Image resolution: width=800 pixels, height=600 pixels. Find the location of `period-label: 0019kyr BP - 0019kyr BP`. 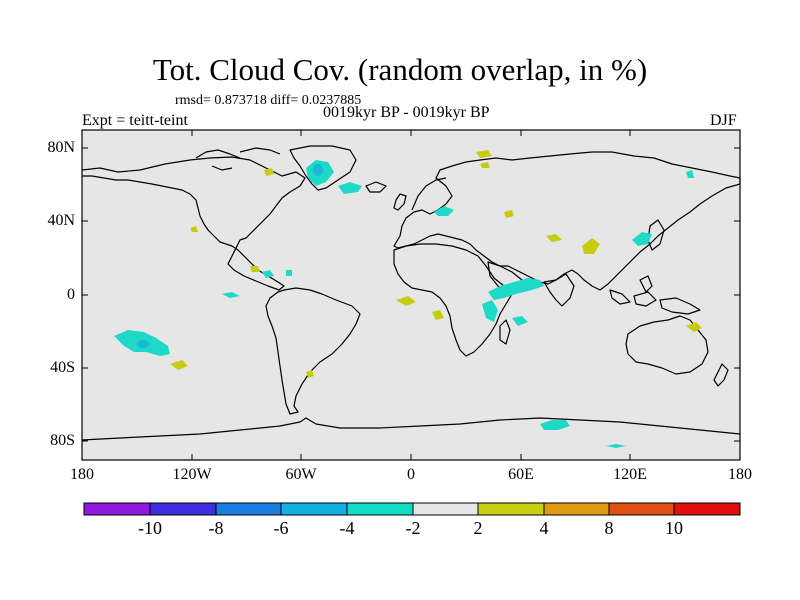

period-label: 0019kyr BP - 0019kyr BP is located at coordinates (406, 112).